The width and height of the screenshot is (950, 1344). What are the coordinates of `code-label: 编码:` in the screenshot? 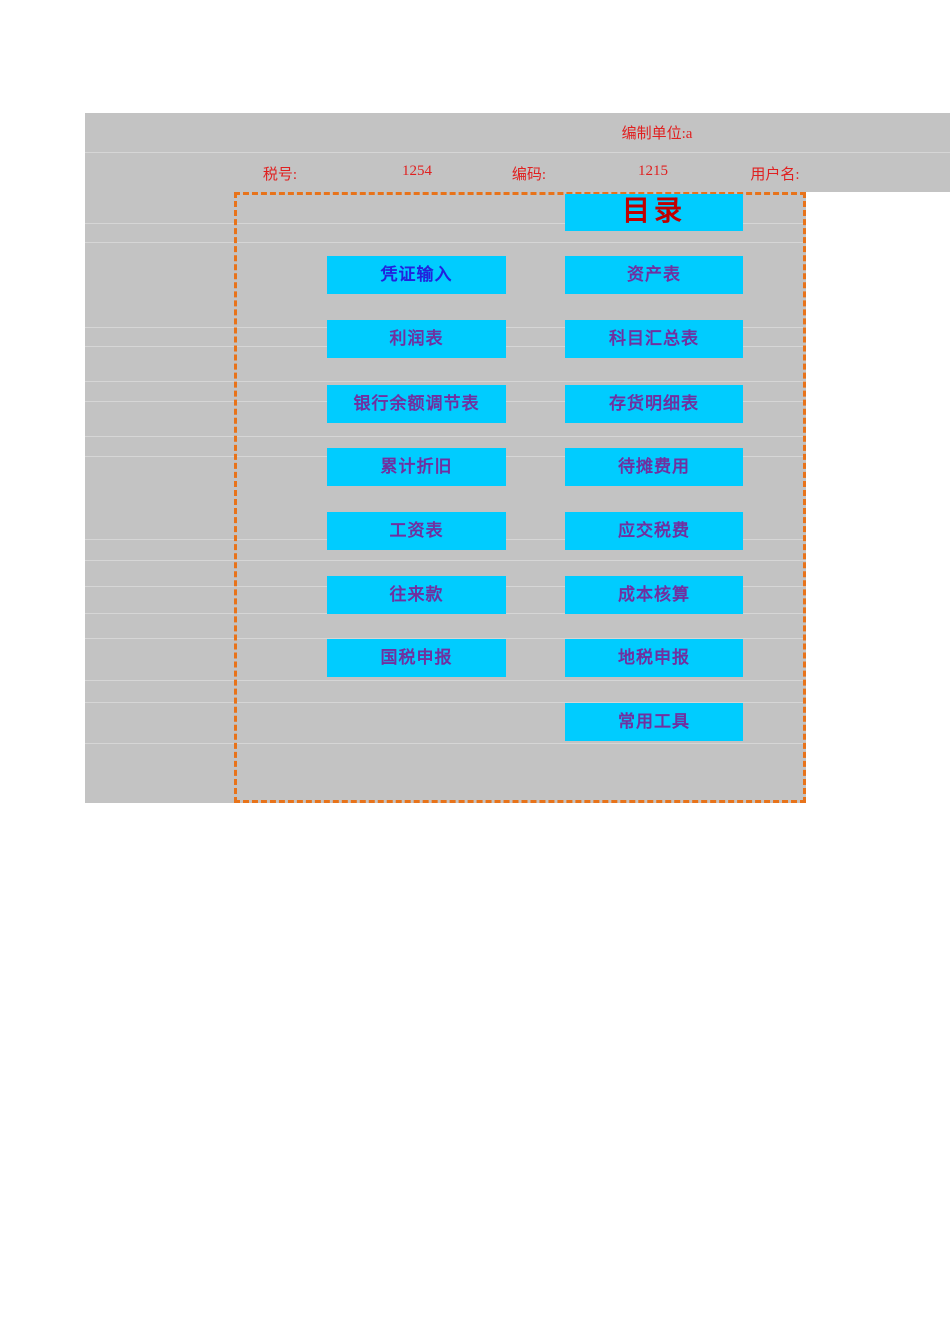 It's located at (529, 175).